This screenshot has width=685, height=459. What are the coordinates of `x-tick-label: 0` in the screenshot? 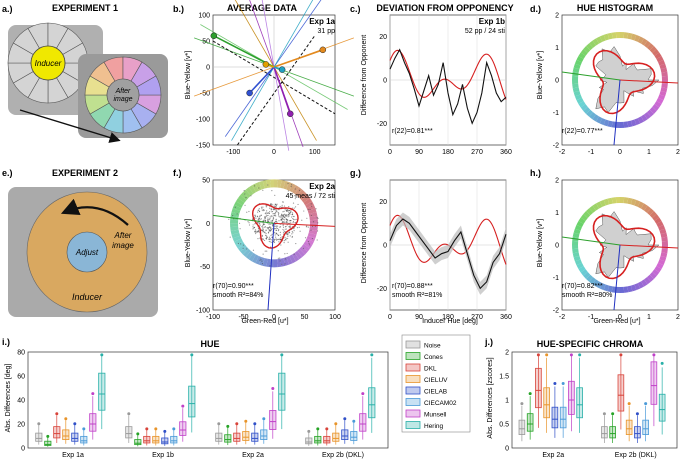 It's located at (390, 317).